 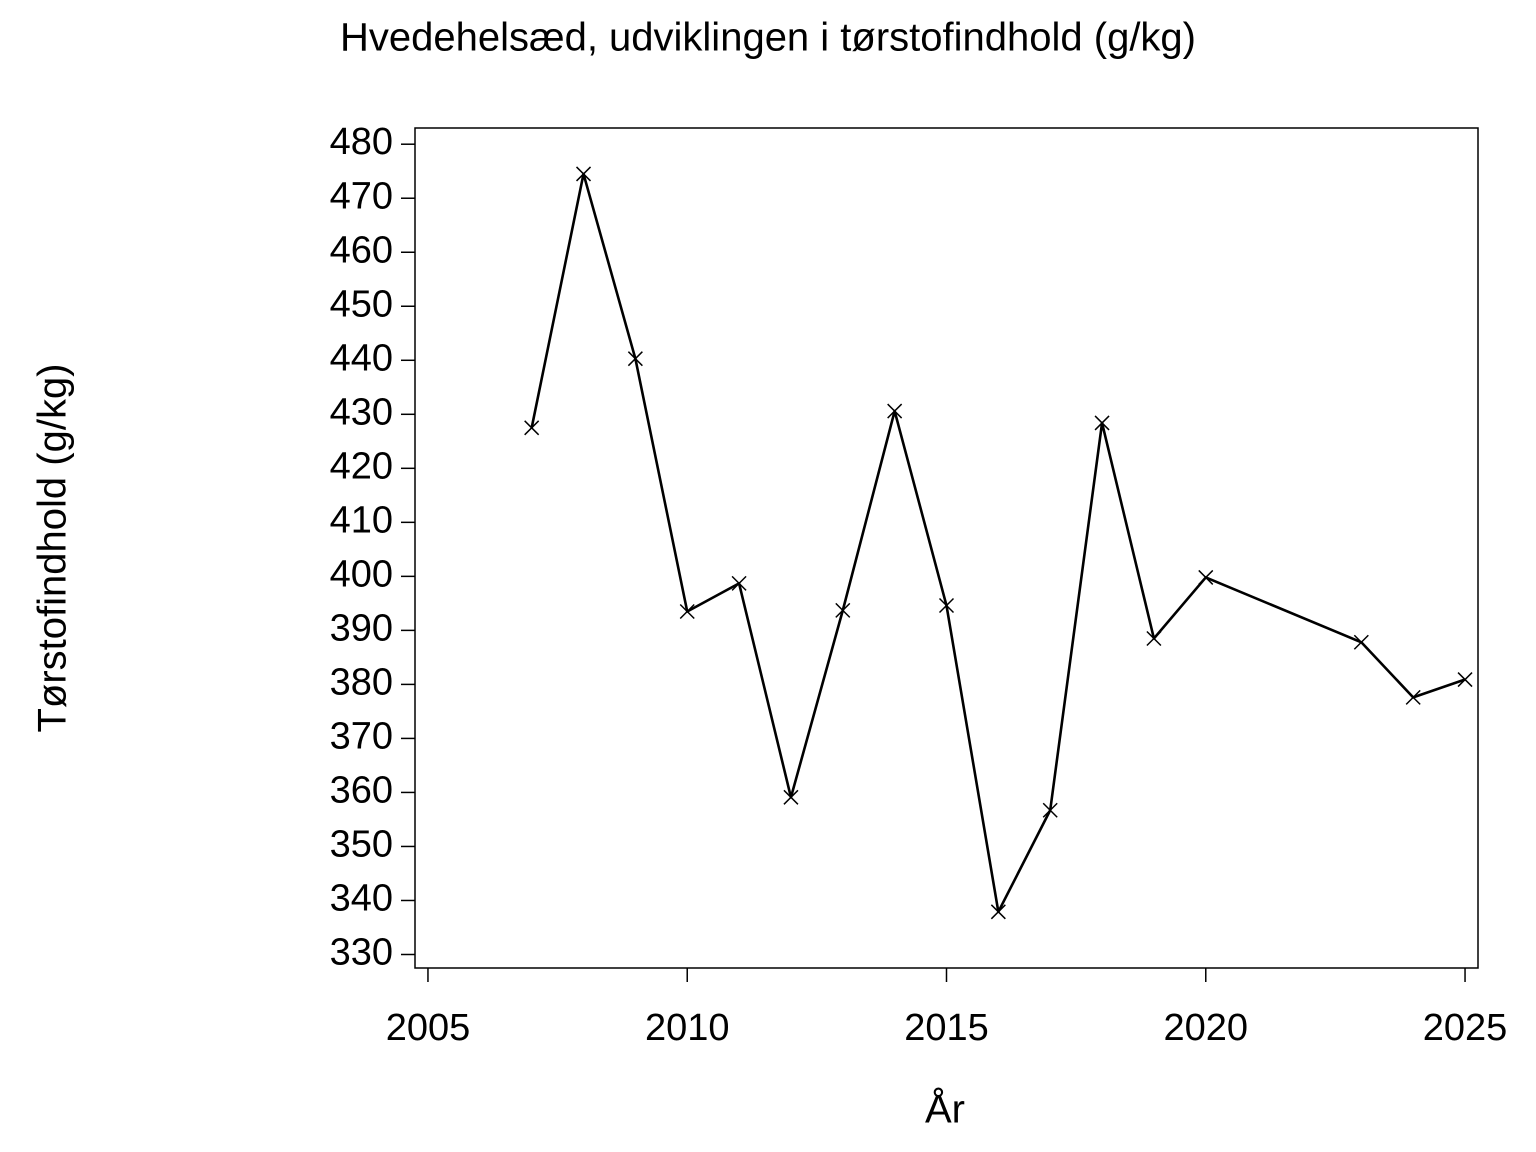 What do you see at coordinates (687, 1028) in the screenshot?
I see `x-tick-label: 2010` at bounding box center [687, 1028].